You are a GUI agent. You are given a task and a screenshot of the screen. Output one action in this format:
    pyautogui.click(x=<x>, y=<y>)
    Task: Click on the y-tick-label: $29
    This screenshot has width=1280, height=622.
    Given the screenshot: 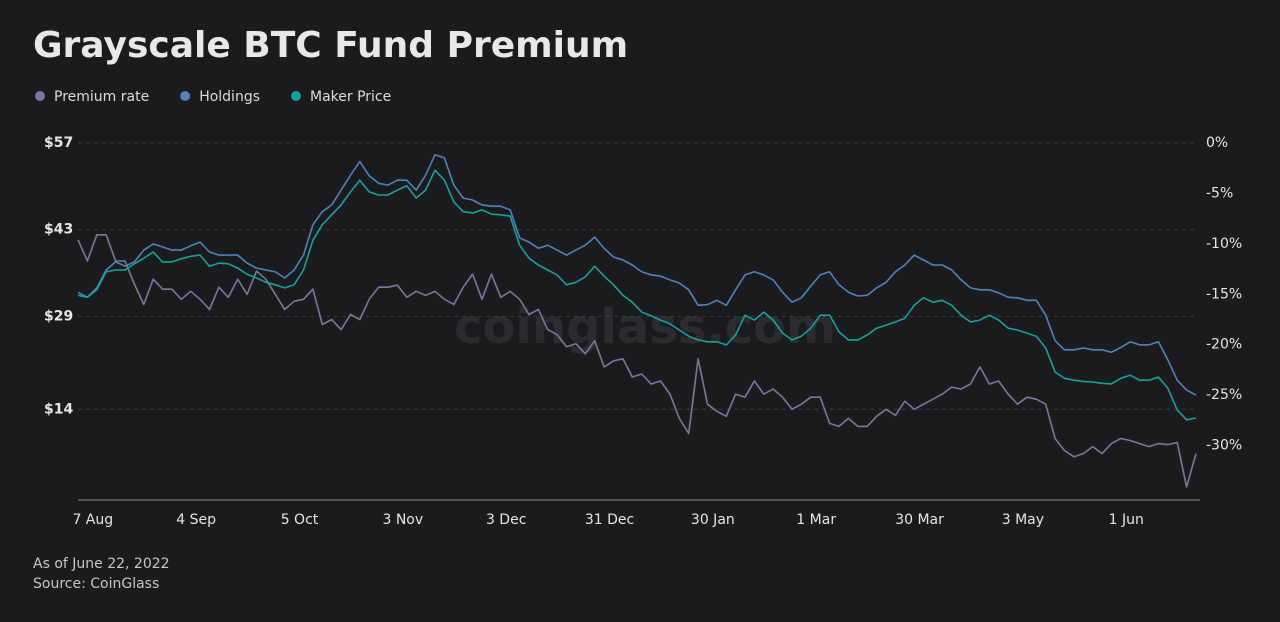 What is the action you would take?
    pyautogui.click(x=58, y=316)
    